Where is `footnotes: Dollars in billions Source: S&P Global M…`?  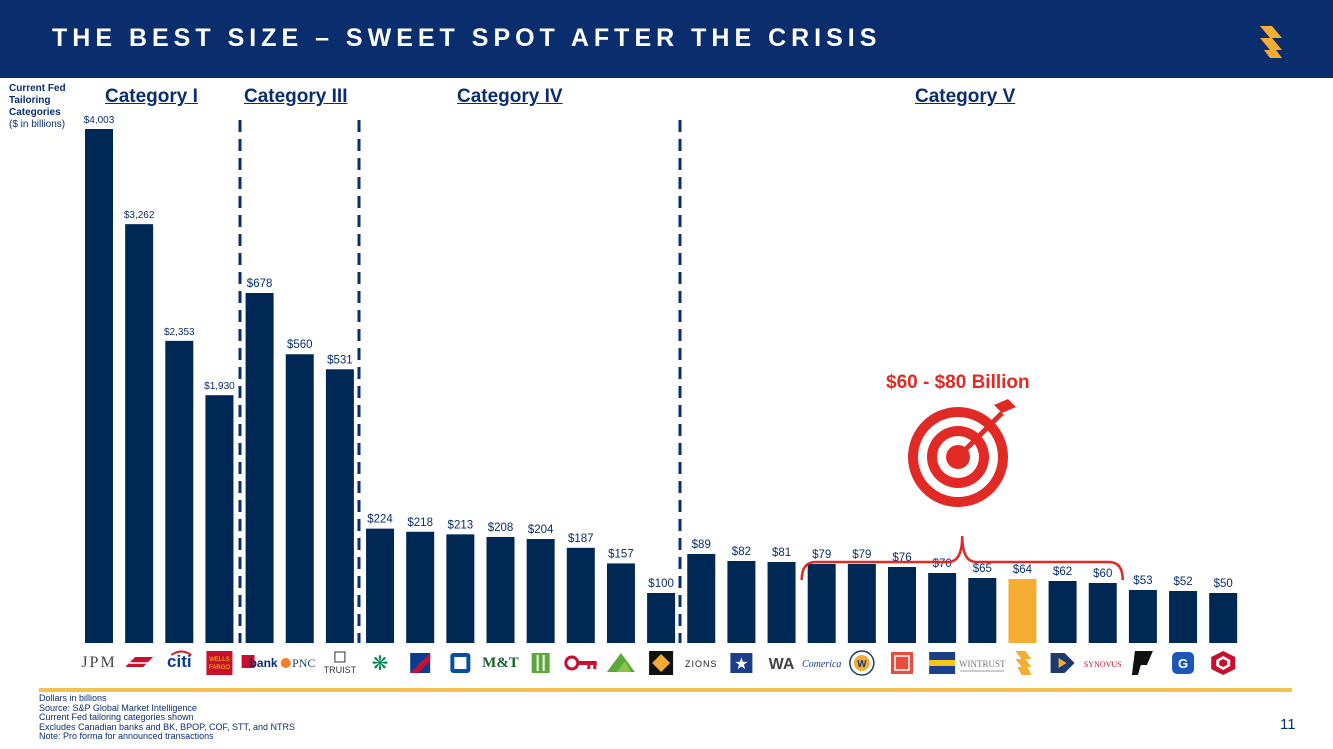
footnotes: Dollars in billions Source: S&P Global M… is located at coordinates (167, 717).